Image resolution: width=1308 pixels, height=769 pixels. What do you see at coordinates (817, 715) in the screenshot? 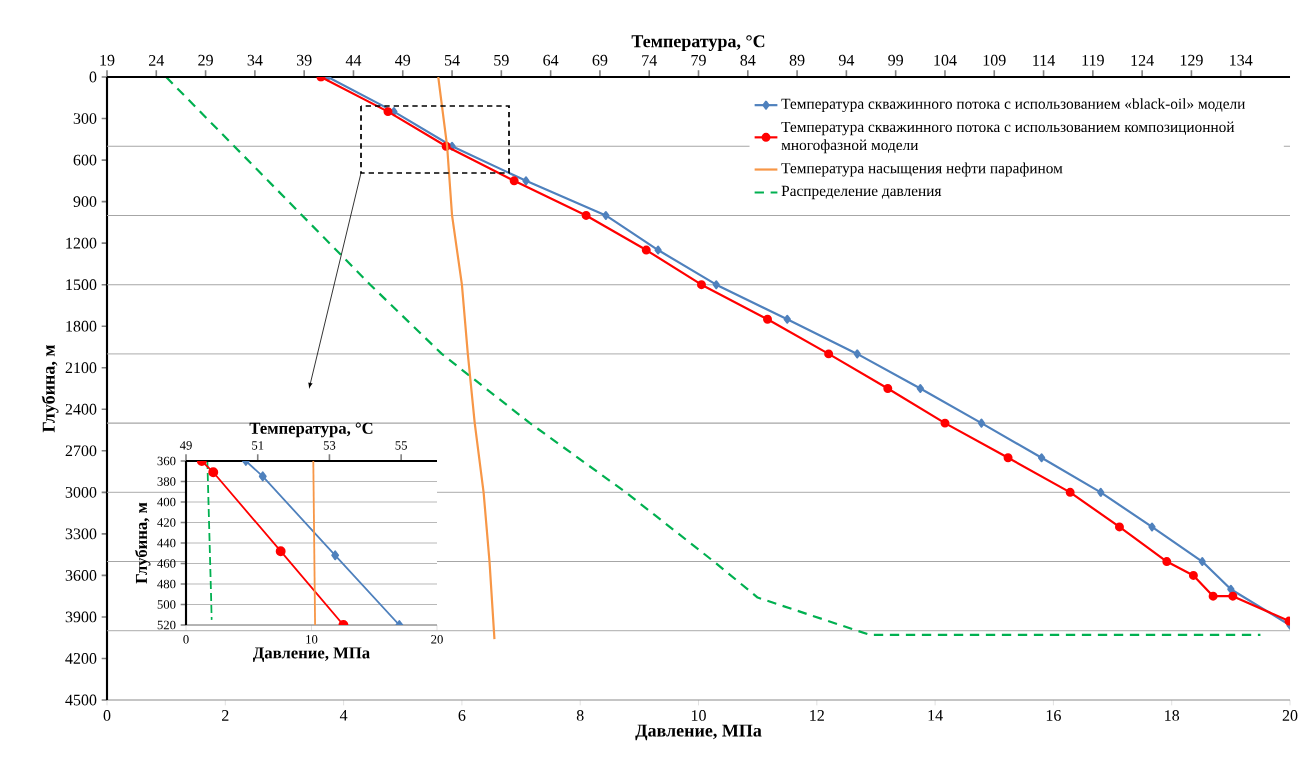
I see `x-tick-label: 12` at bounding box center [817, 715].